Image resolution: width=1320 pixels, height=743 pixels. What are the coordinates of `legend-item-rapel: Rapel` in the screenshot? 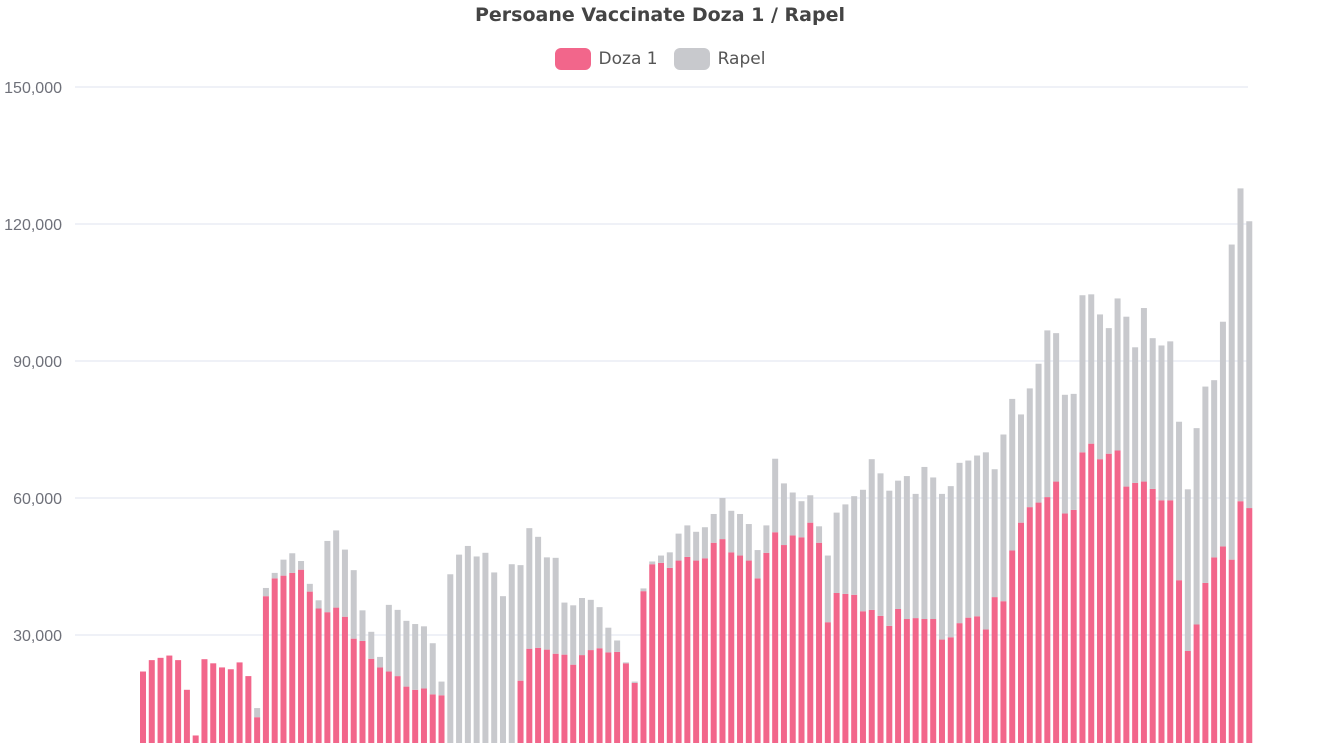 It's located at (719, 59).